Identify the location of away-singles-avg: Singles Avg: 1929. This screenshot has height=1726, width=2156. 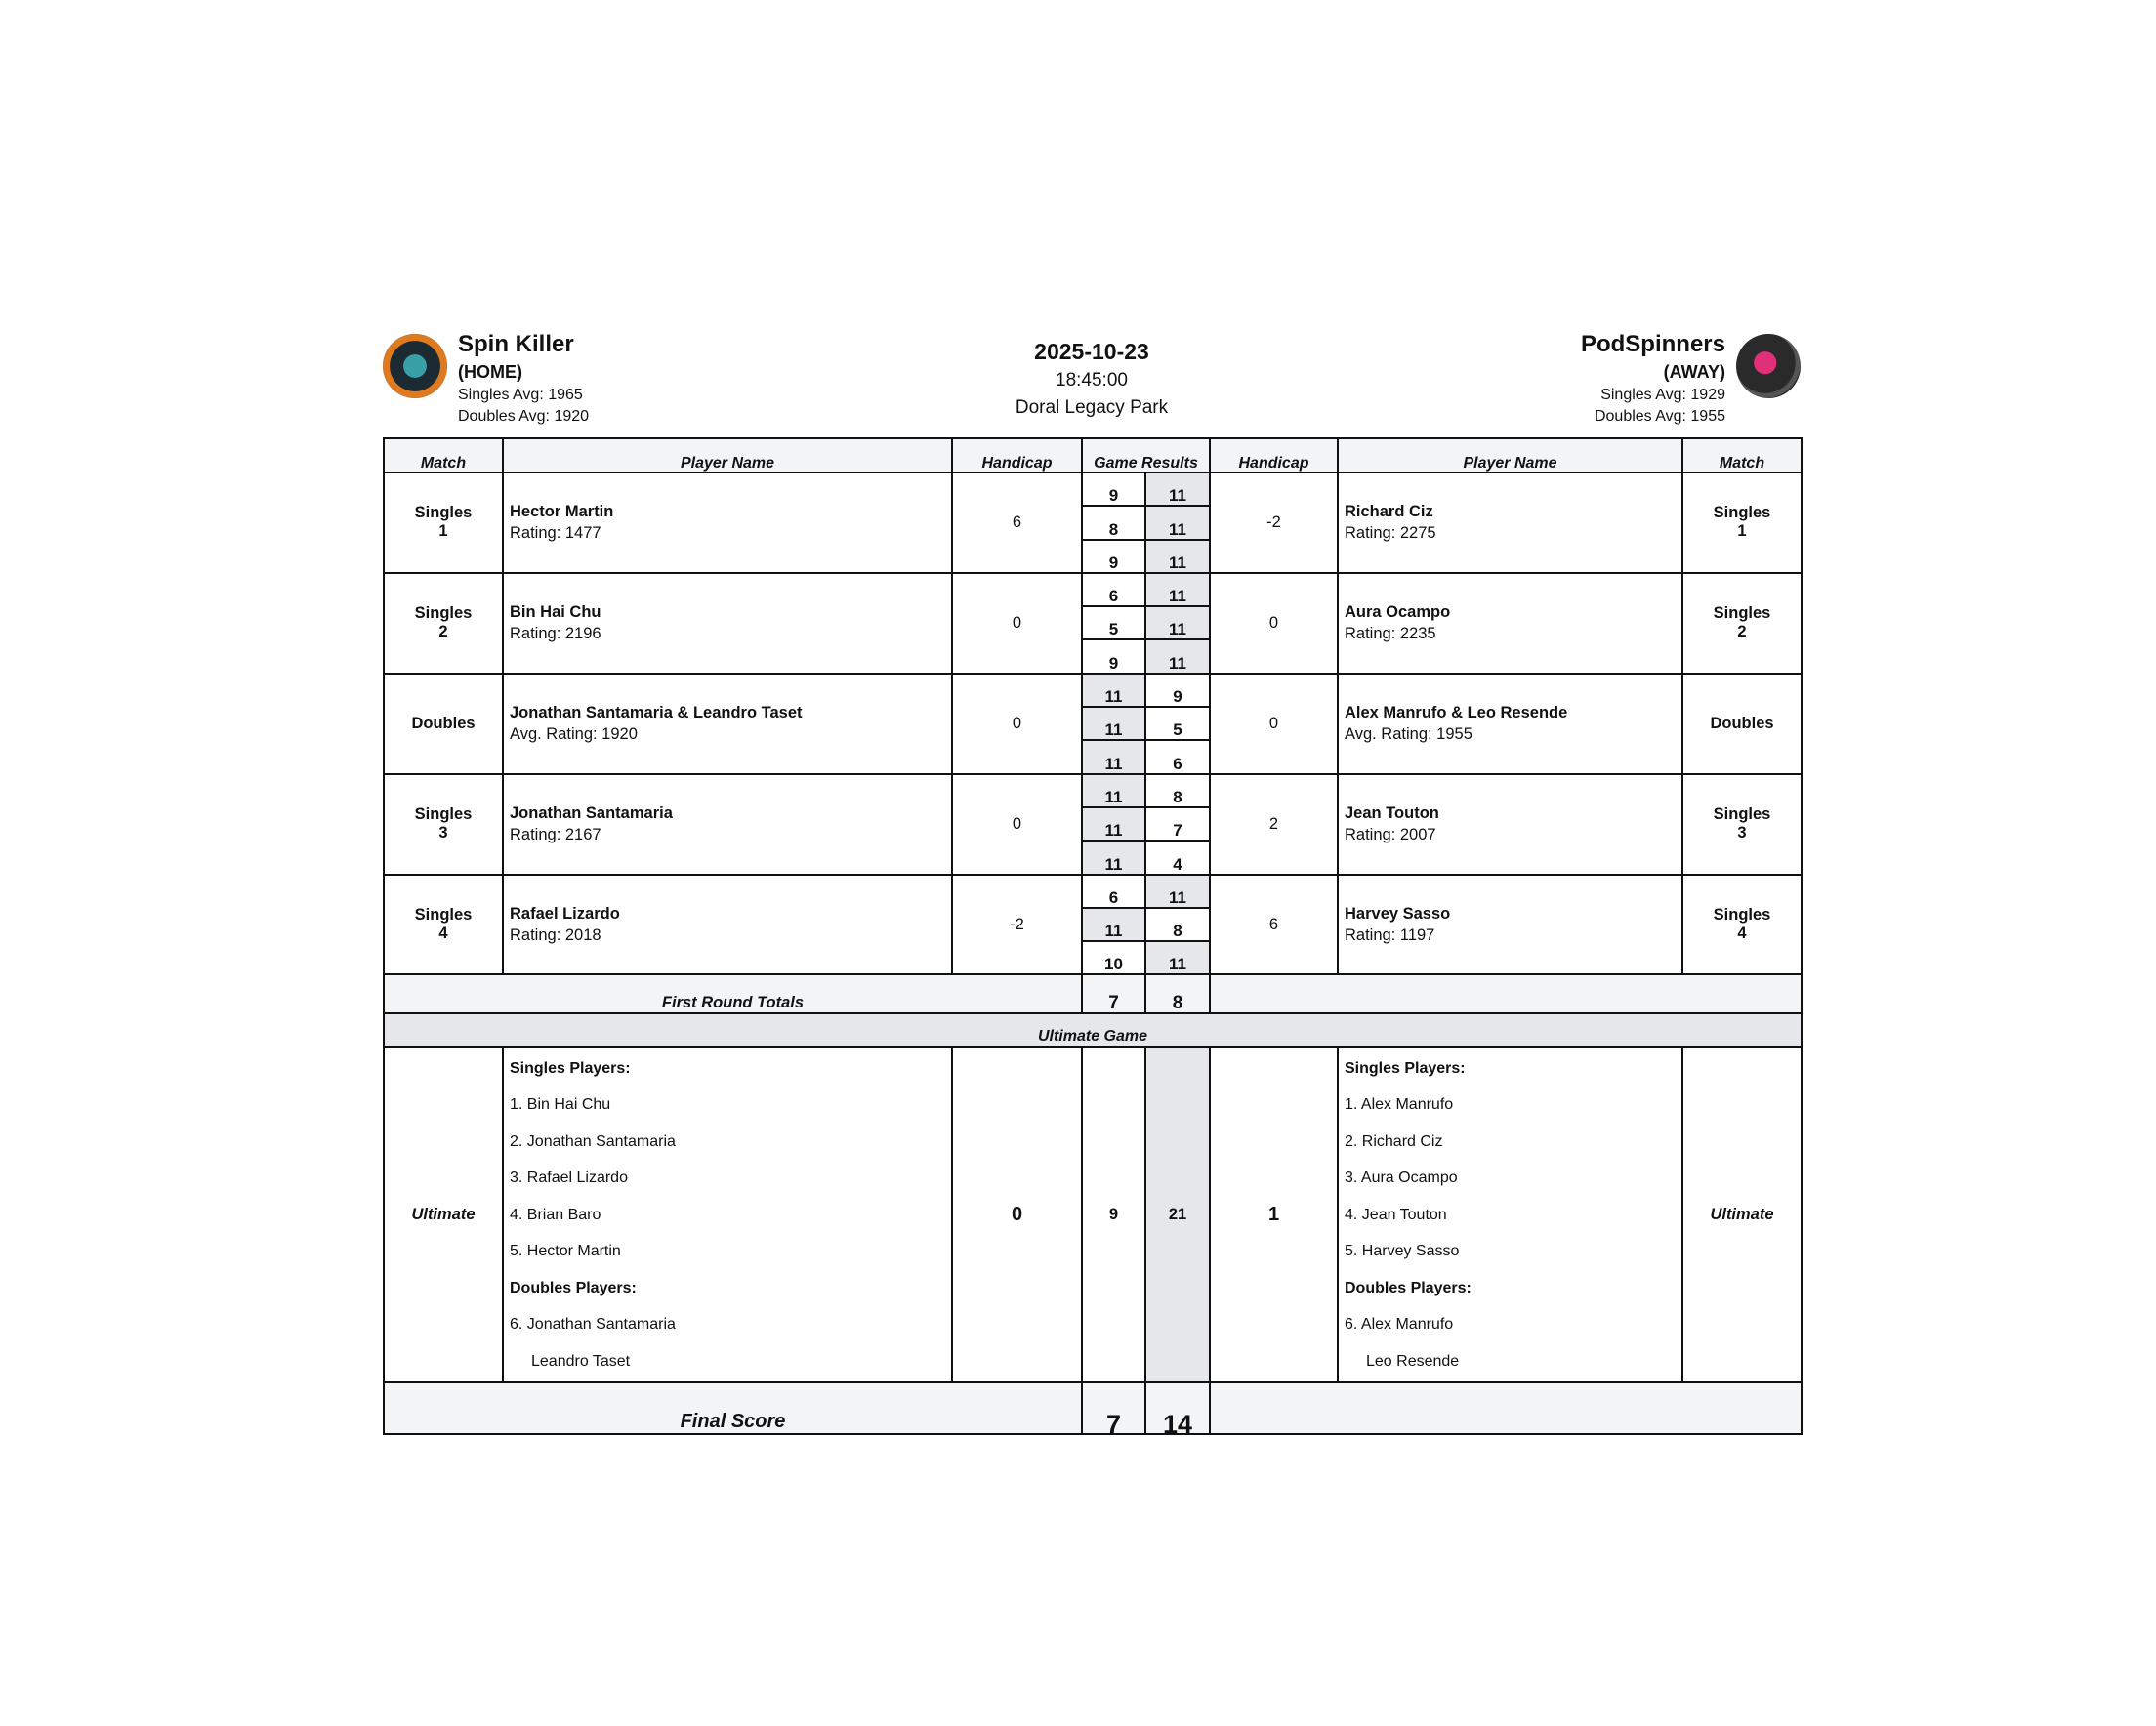
(1663, 395).